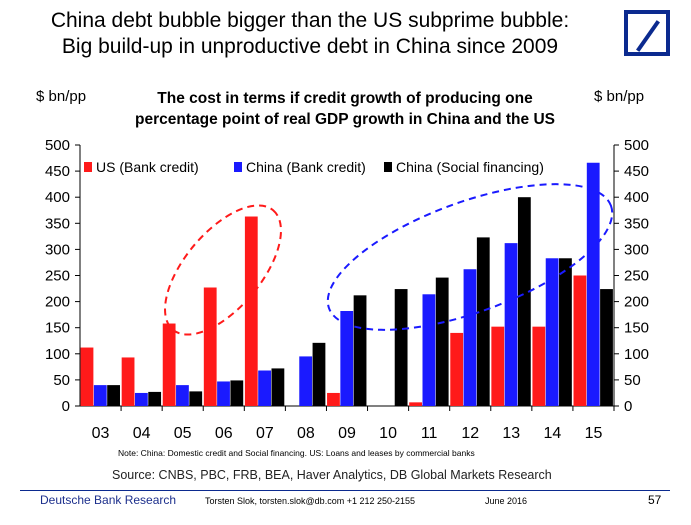 This screenshot has width=691, height=525. I want to click on x-tick-label-15: 15, so click(594, 433).